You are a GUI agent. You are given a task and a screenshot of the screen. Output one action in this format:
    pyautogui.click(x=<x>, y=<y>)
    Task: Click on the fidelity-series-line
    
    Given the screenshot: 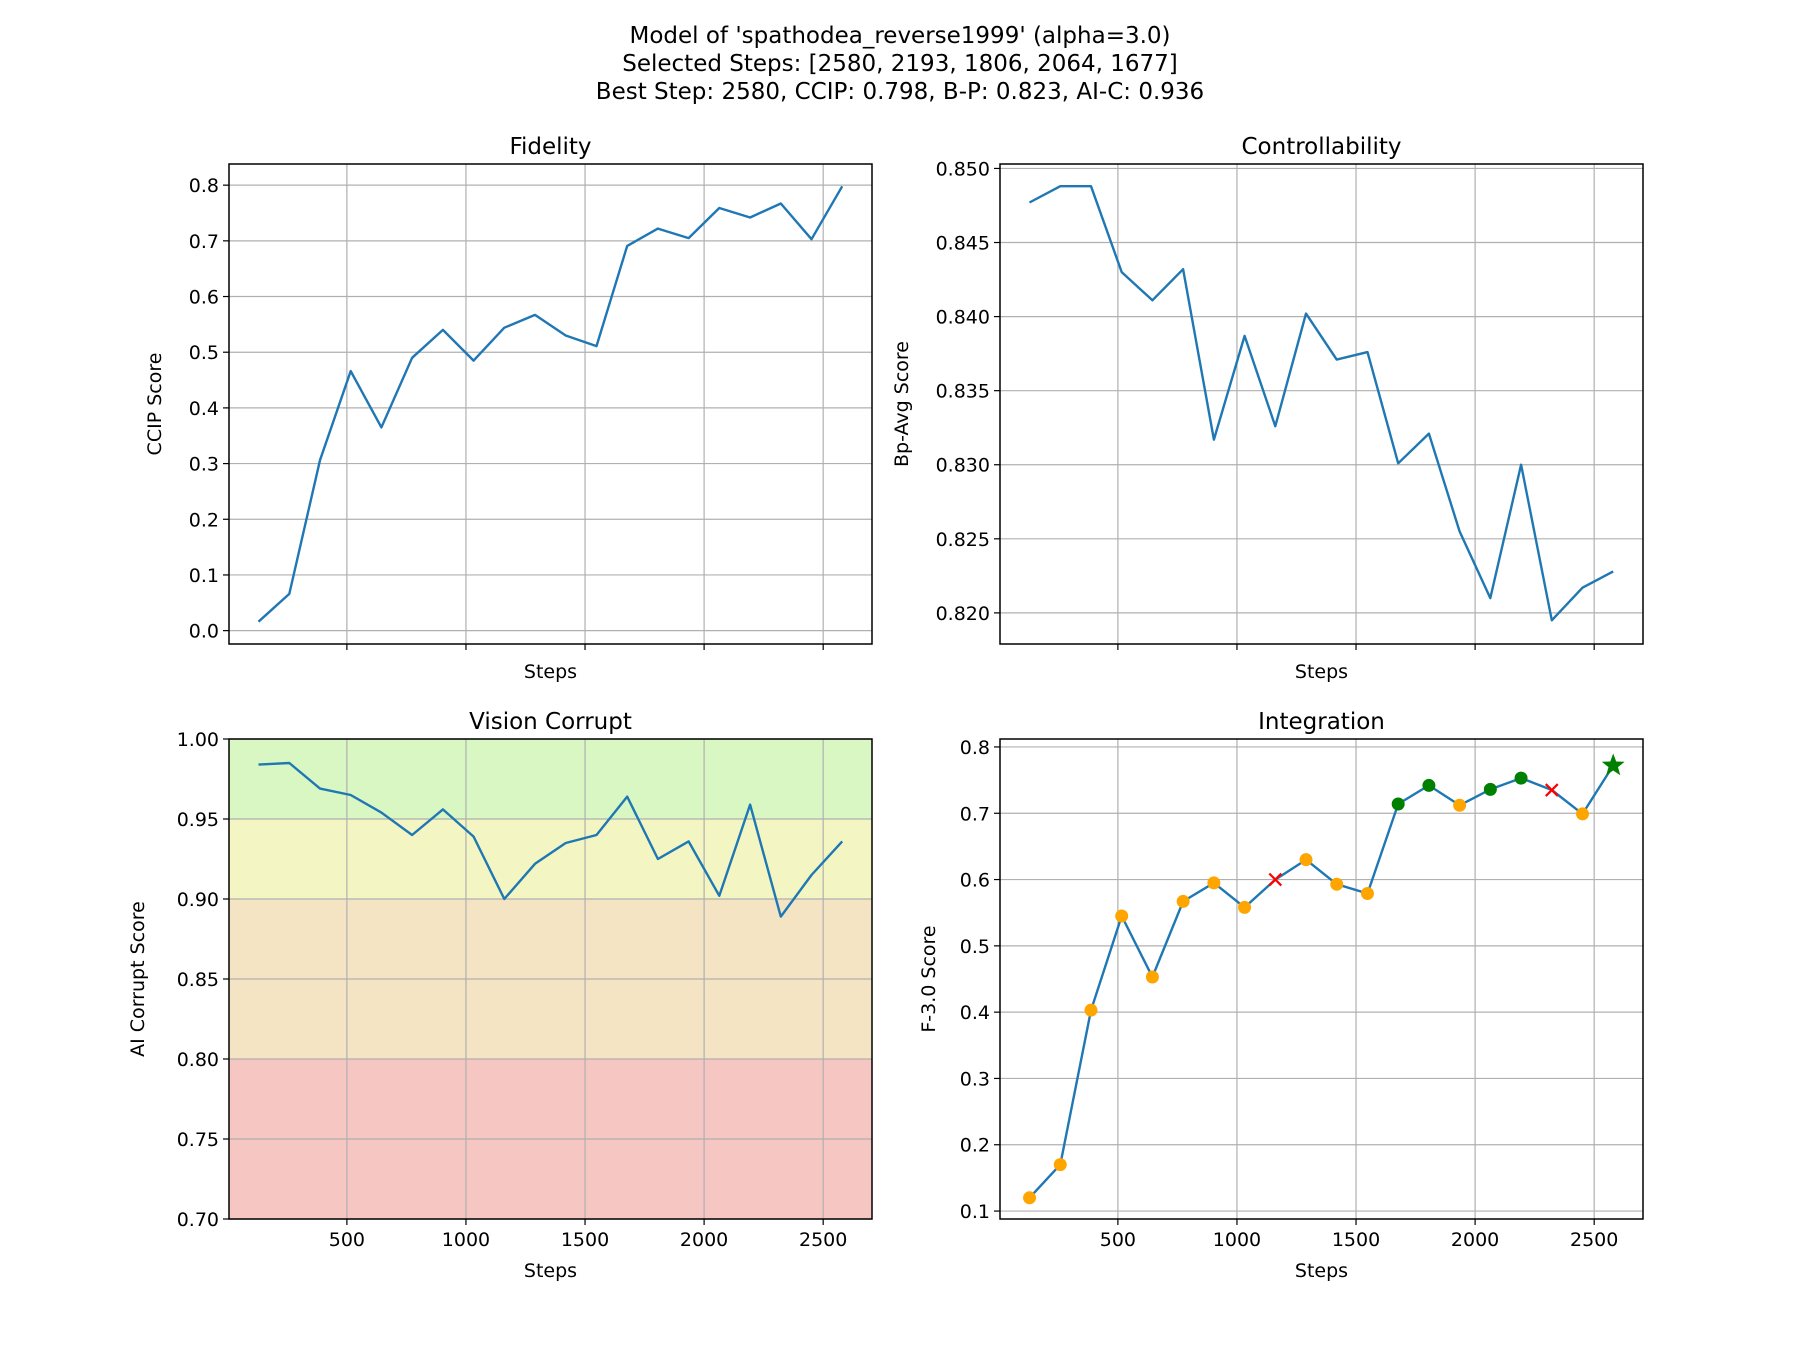 What is the action you would take?
    pyautogui.click(x=550, y=404)
    